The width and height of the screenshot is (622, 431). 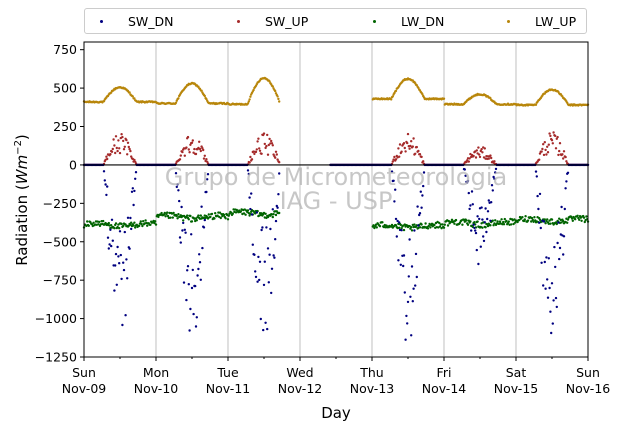 I want to click on legend-label-lw-dn: LW_DN, so click(x=423, y=21).